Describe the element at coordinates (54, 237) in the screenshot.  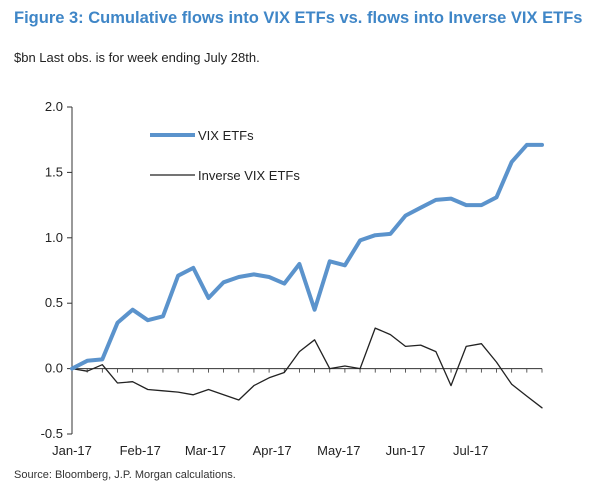
I see `y-tick-label: 1.0` at that location.